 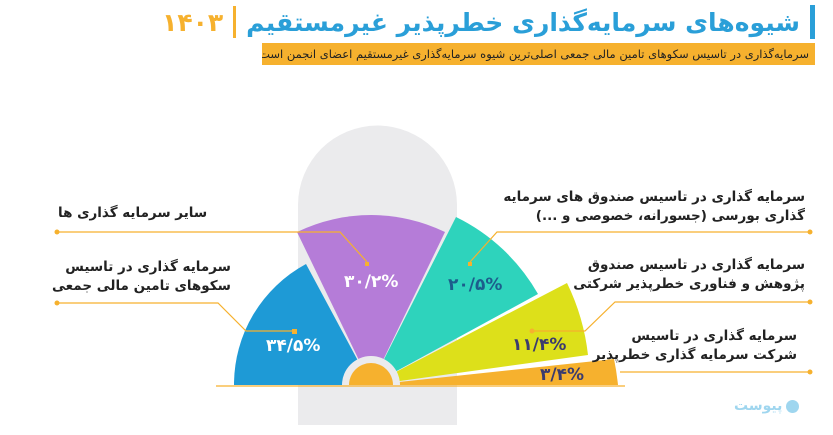 I want to click on sector-crowdfunding, so click(x=302, y=324).